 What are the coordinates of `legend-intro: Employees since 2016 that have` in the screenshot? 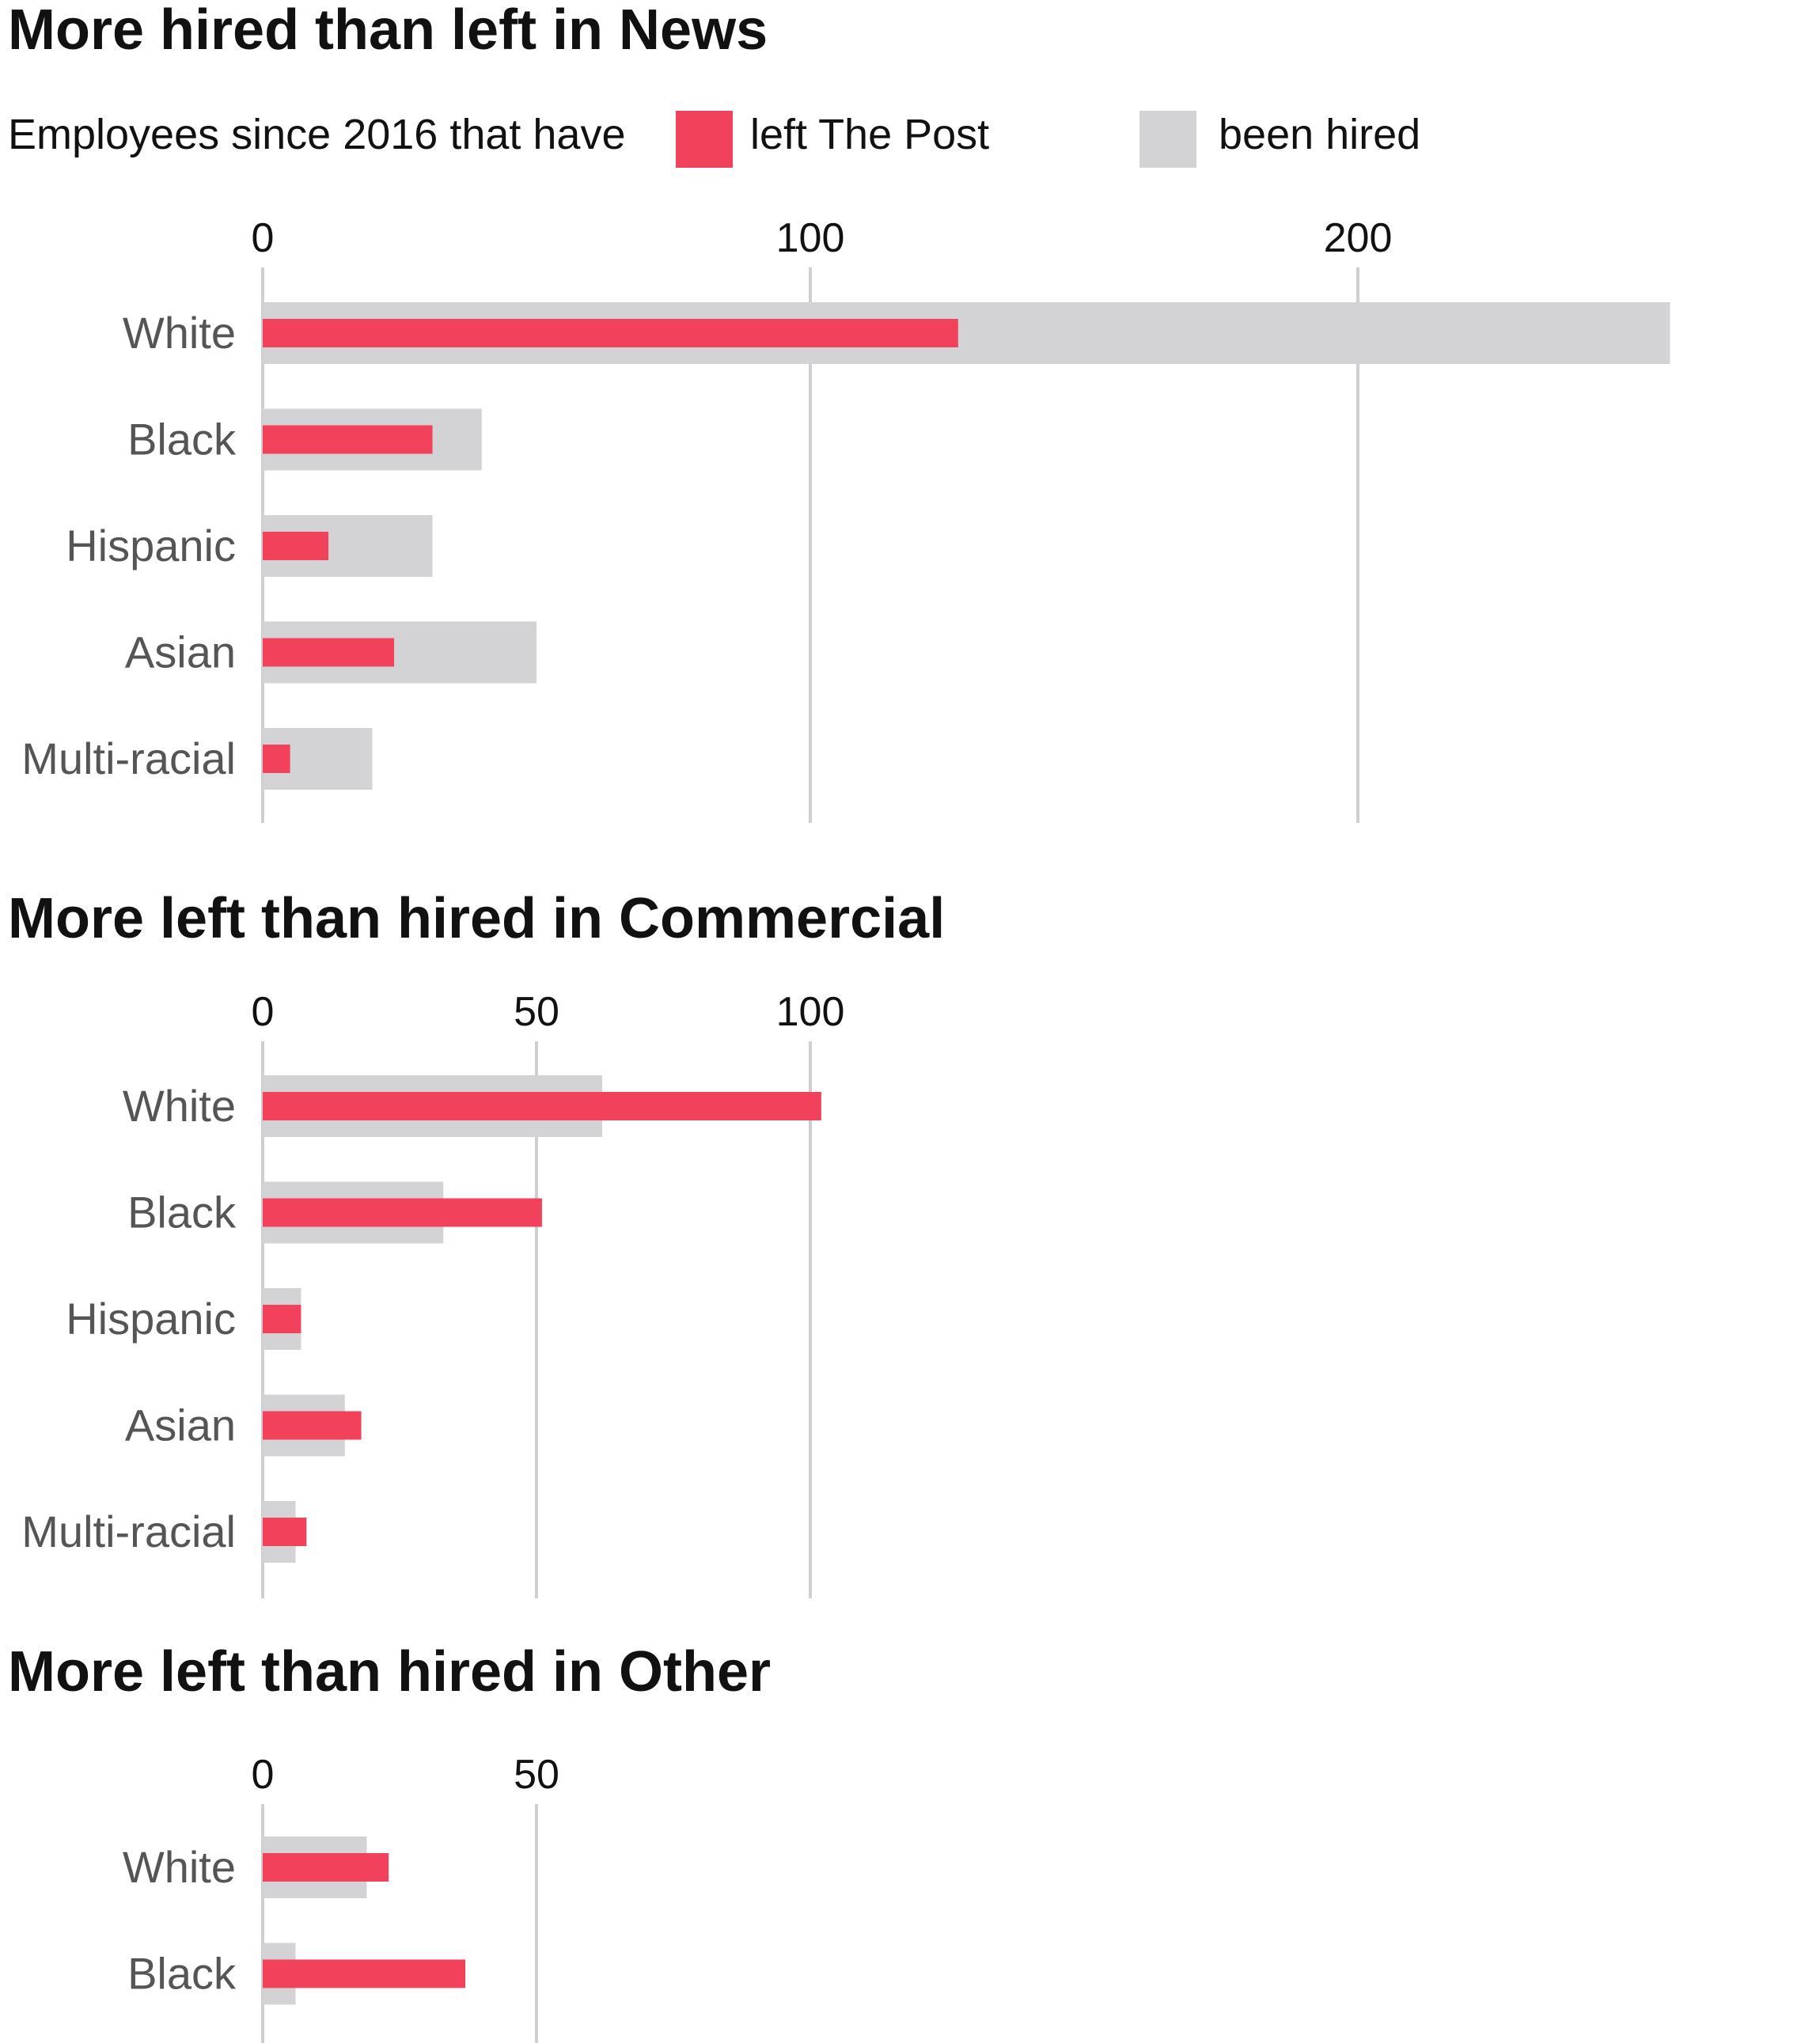 It's located at (317, 134).